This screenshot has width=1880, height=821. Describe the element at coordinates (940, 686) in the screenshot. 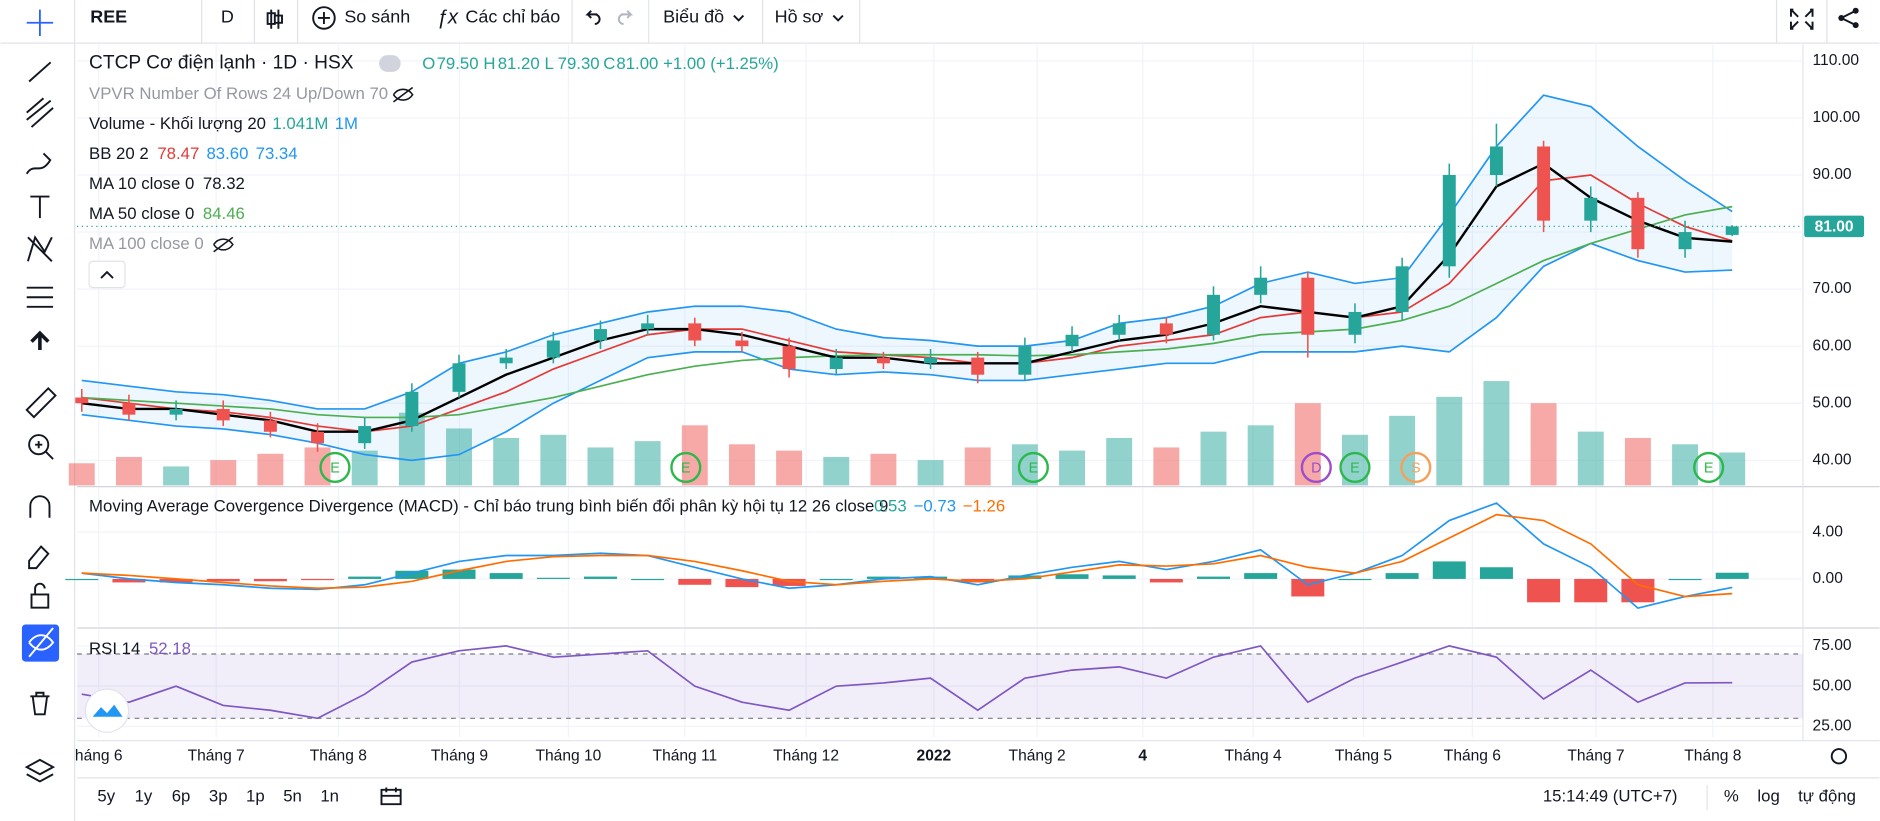

I see `rsi-band` at that location.